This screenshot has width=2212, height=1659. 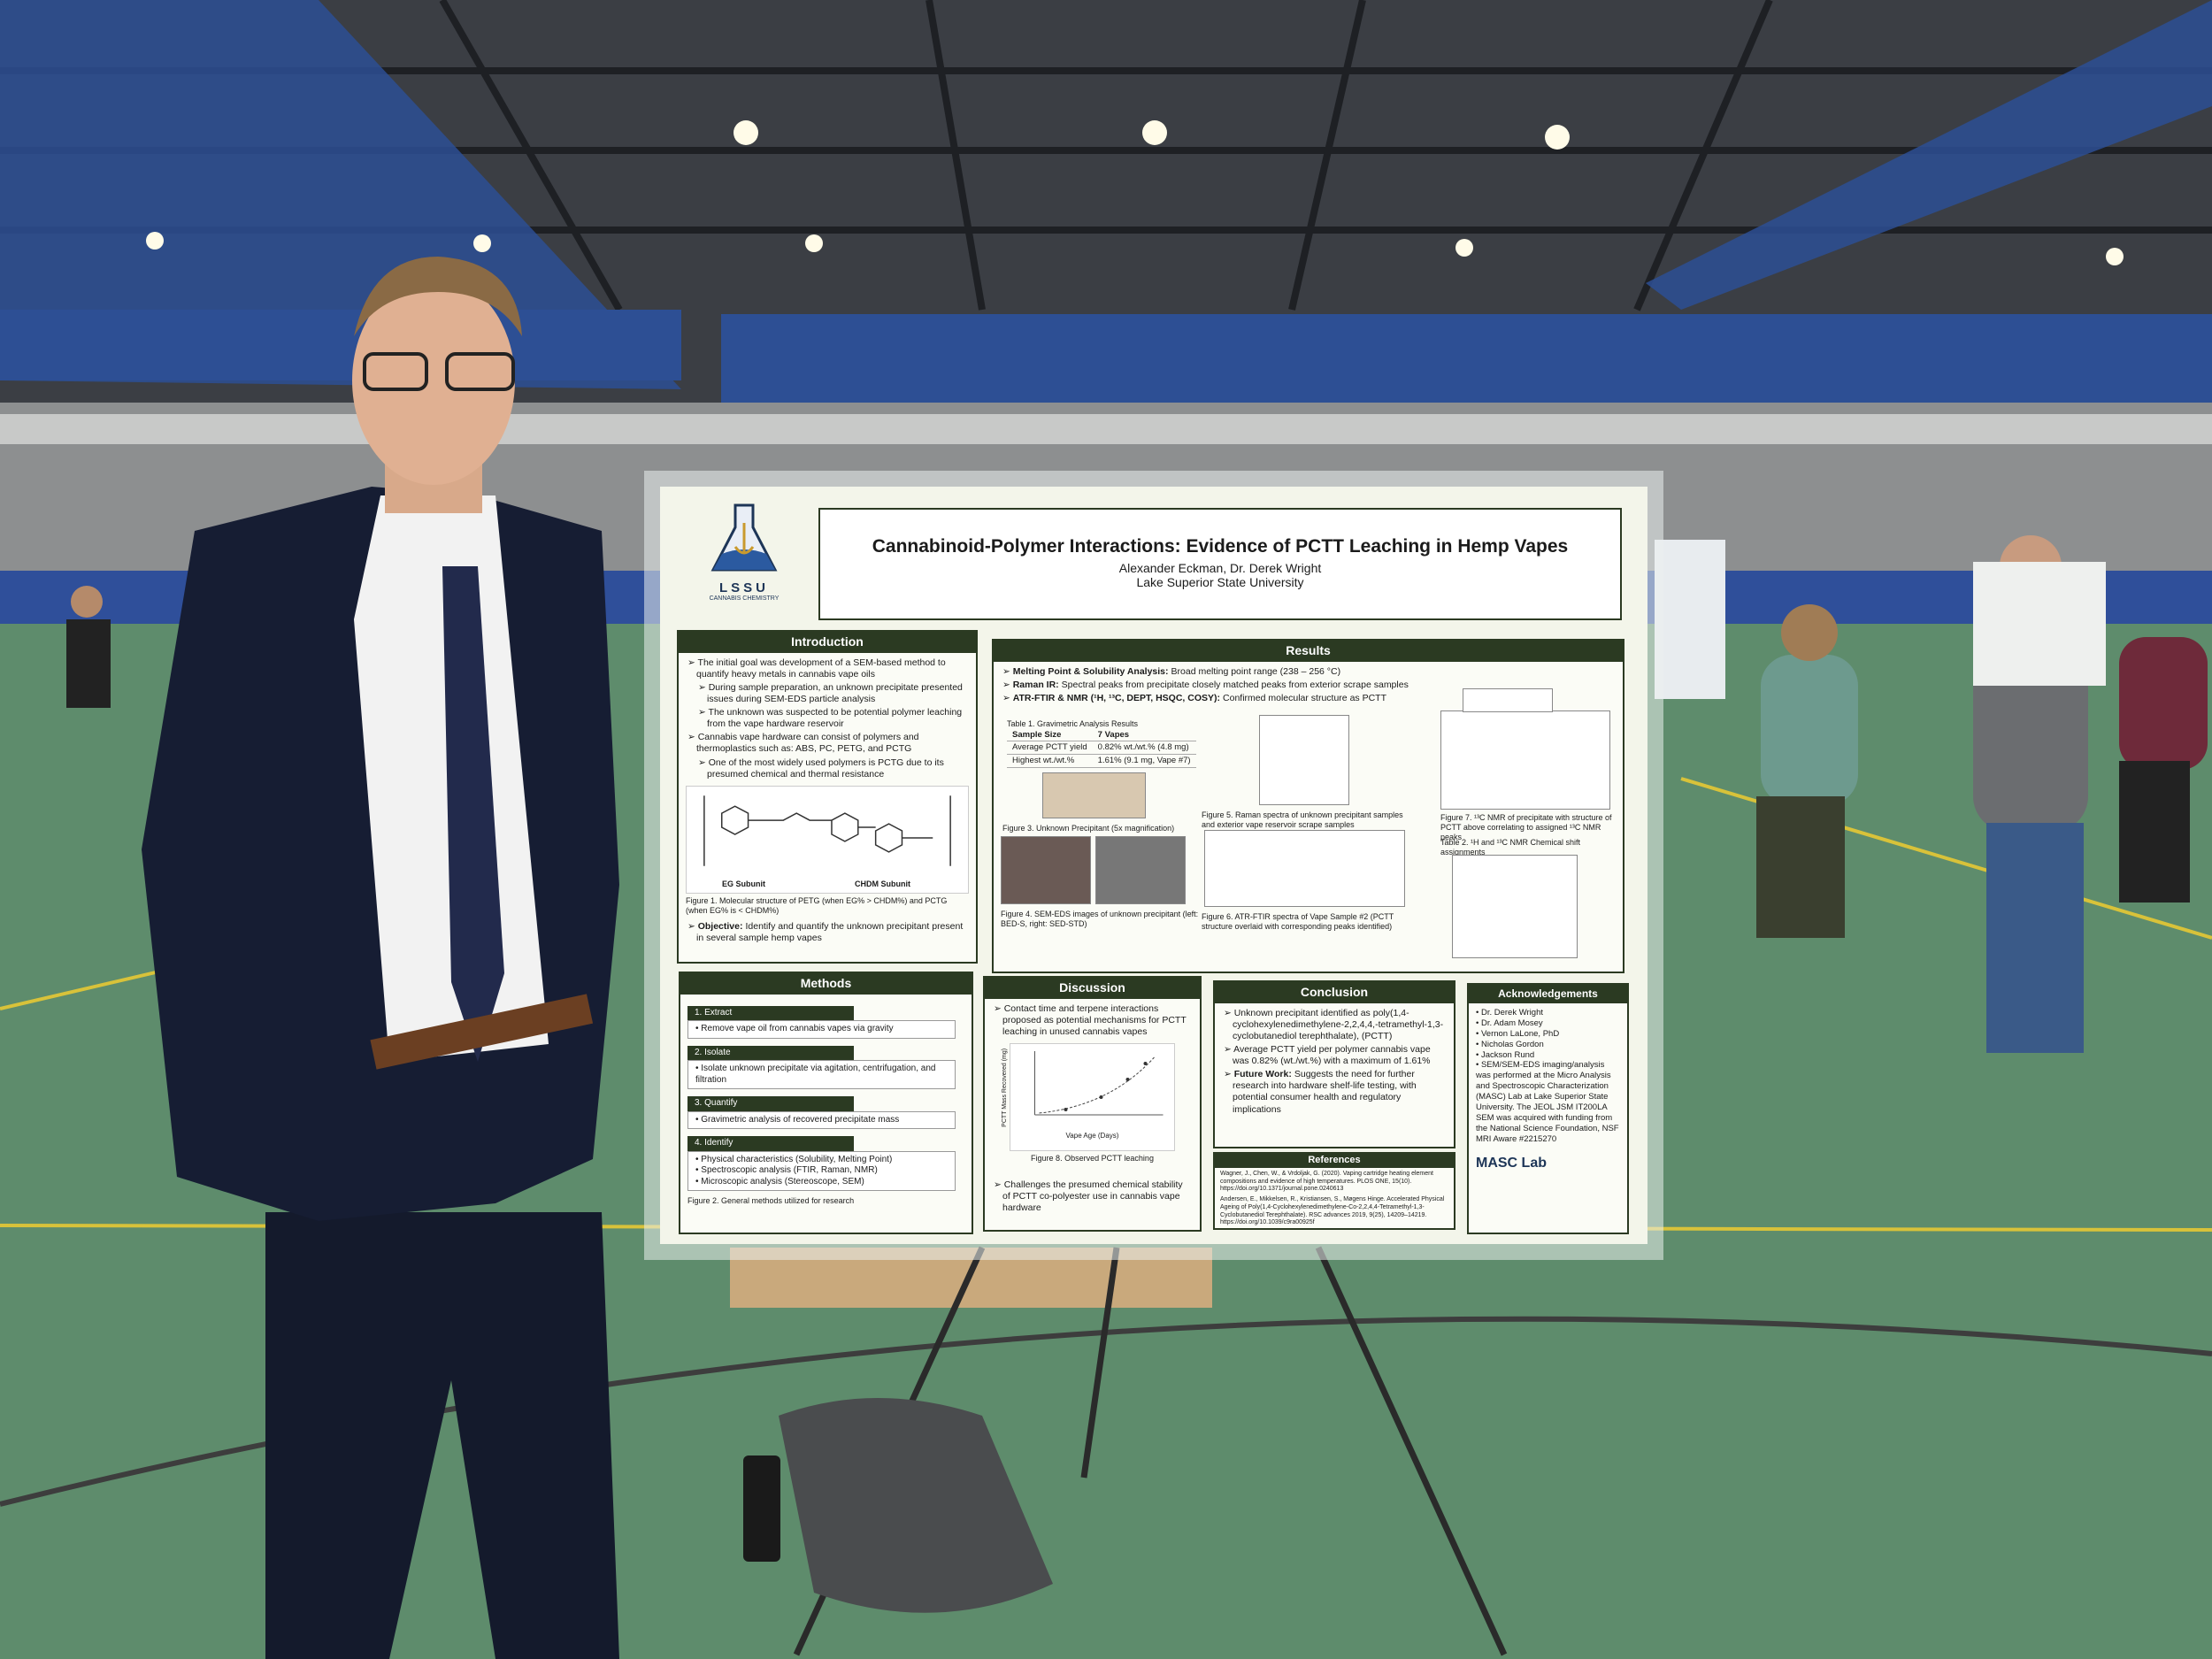 I want to click on lab-logo: MASC Lab, so click(x=1512, y=1163).